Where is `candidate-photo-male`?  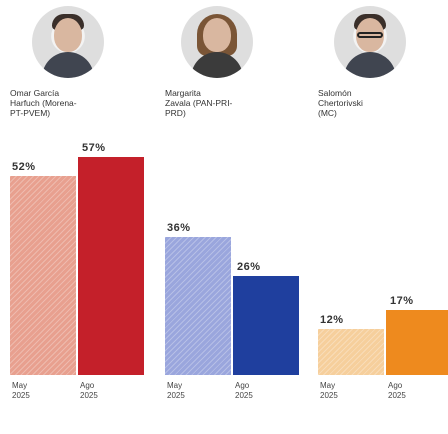 candidate-photo-male is located at coordinates (68, 42).